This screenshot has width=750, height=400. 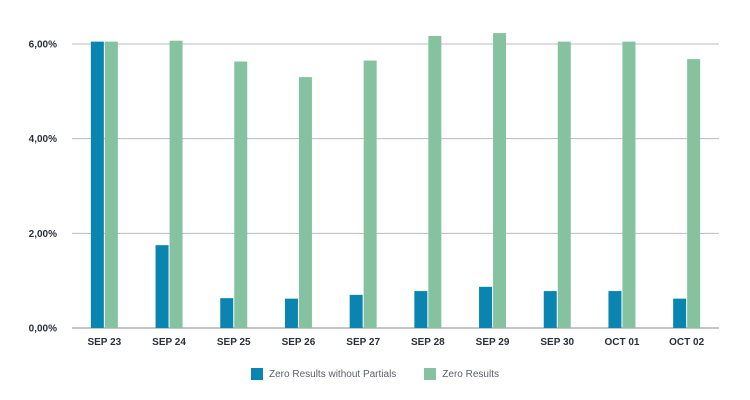 What do you see at coordinates (333, 374) in the screenshot?
I see `legend-label-zero-results-without-partials: Zero Results without Partials` at bounding box center [333, 374].